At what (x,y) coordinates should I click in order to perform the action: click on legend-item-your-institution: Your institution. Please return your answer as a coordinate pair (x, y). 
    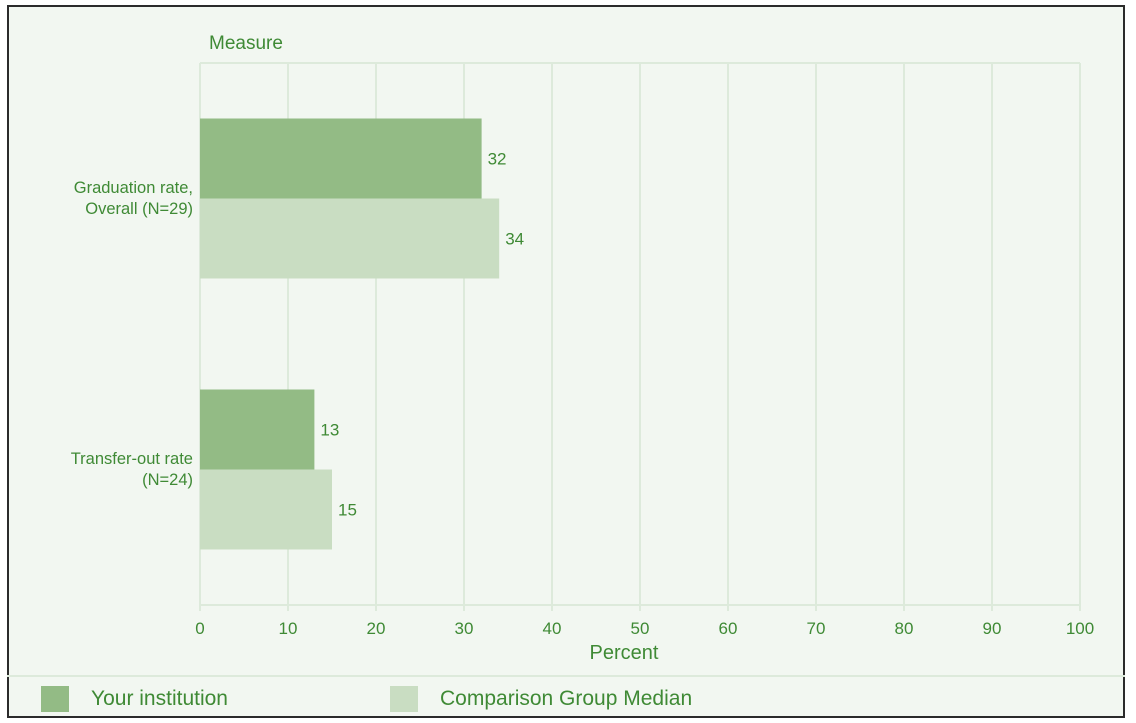
    Looking at the image, I should click on (134, 699).